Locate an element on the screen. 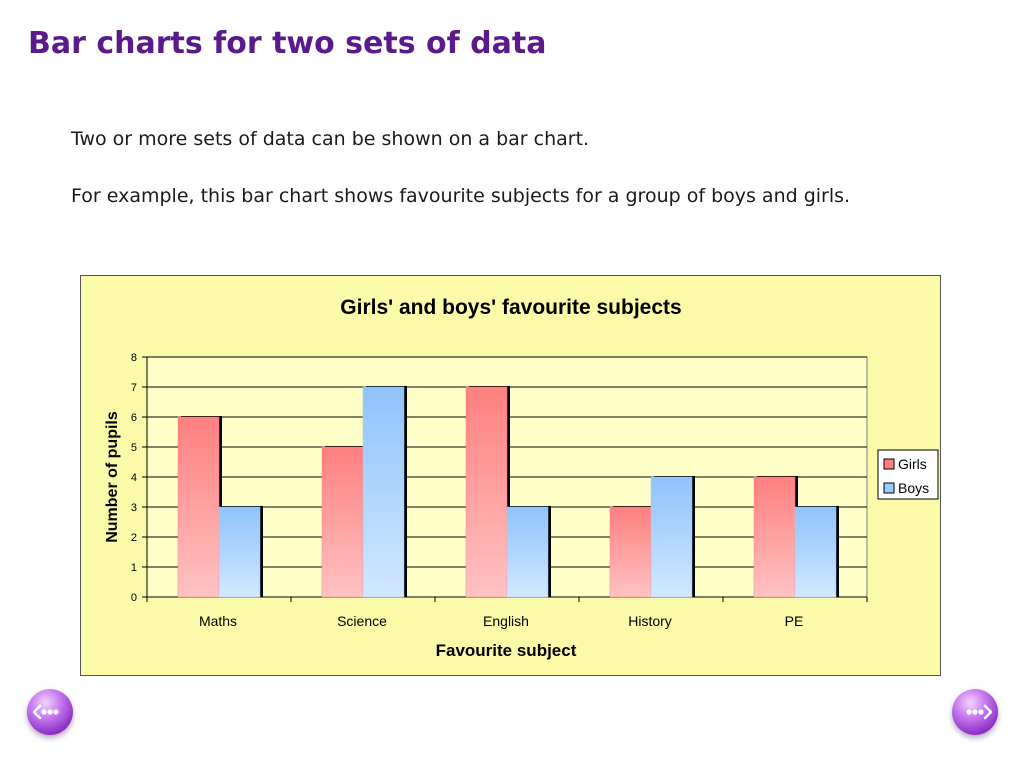 The width and height of the screenshot is (1024, 768). x-tick-label: PE is located at coordinates (794, 621).